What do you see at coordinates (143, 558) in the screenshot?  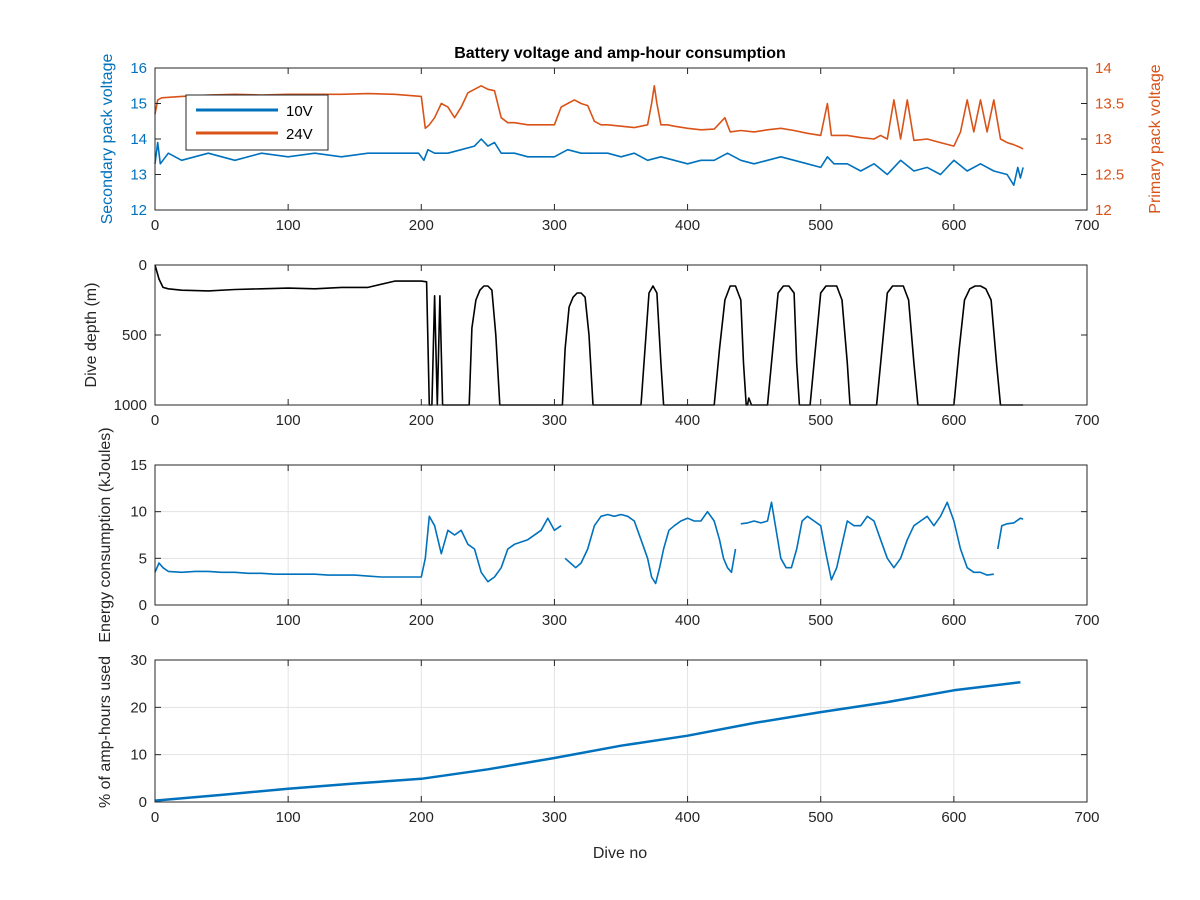 I see `y-tick-label: 5` at bounding box center [143, 558].